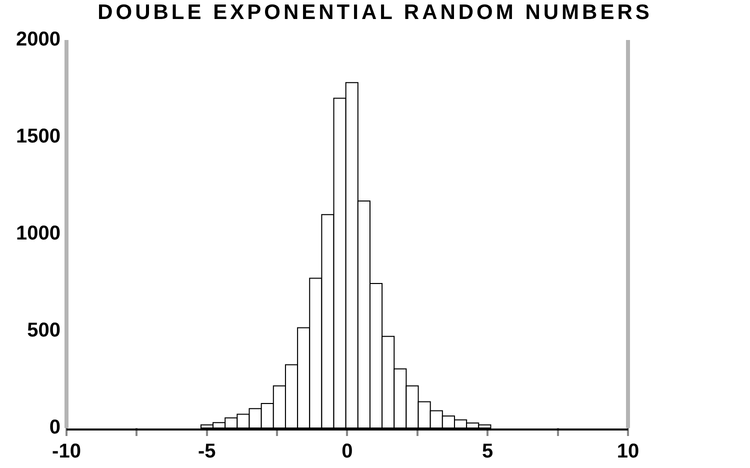 The height and width of the screenshot is (468, 750). What do you see at coordinates (43, 331) in the screenshot?
I see `y-tick-label: 500` at bounding box center [43, 331].